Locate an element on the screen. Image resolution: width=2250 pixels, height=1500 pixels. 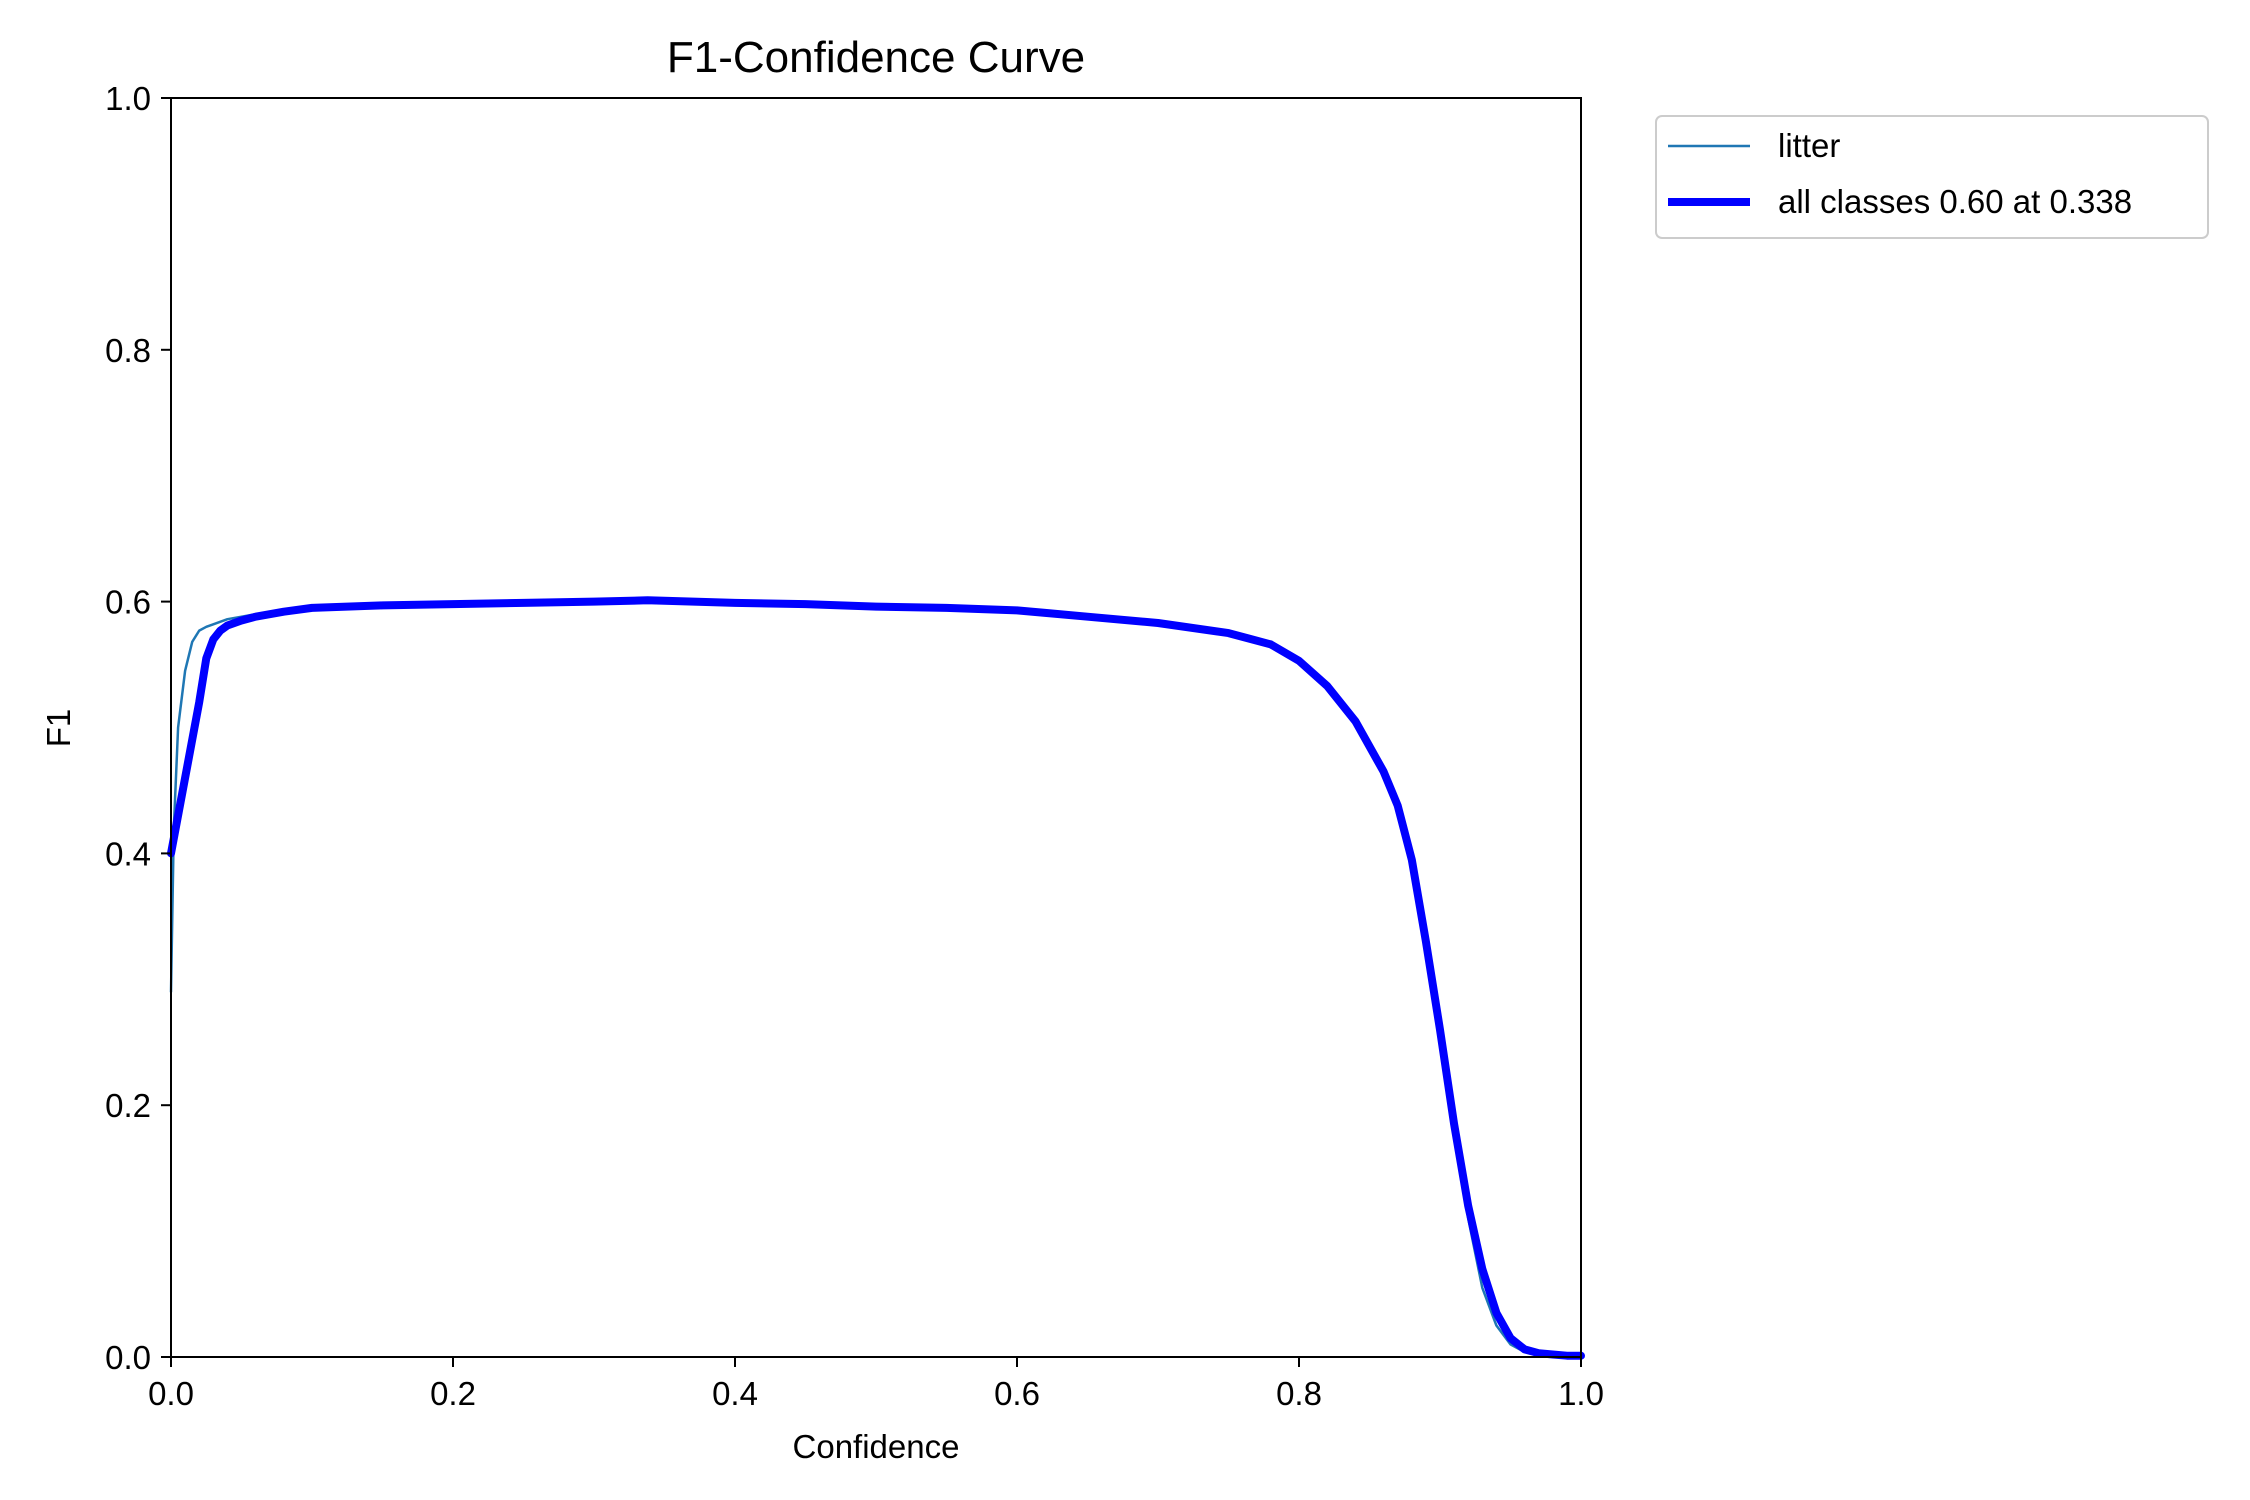
x-axis-ticks: 0.0 0.2 0.4 0.6 0.8 1.0 is located at coordinates (876, 1384).